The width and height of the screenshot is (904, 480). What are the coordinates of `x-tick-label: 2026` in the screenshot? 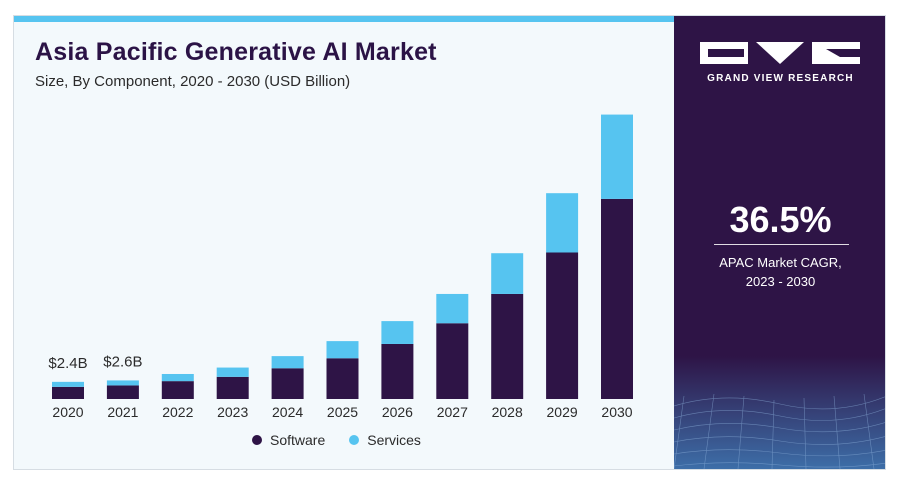 It's located at (397, 412).